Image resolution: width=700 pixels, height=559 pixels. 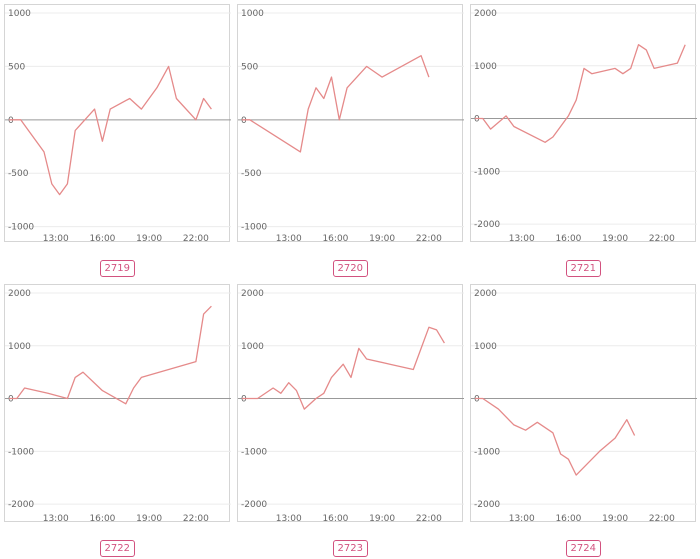 What do you see at coordinates (117, 548) in the screenshot?
I see `chart-label-badge: 2722` at bounding box center [117, 548].